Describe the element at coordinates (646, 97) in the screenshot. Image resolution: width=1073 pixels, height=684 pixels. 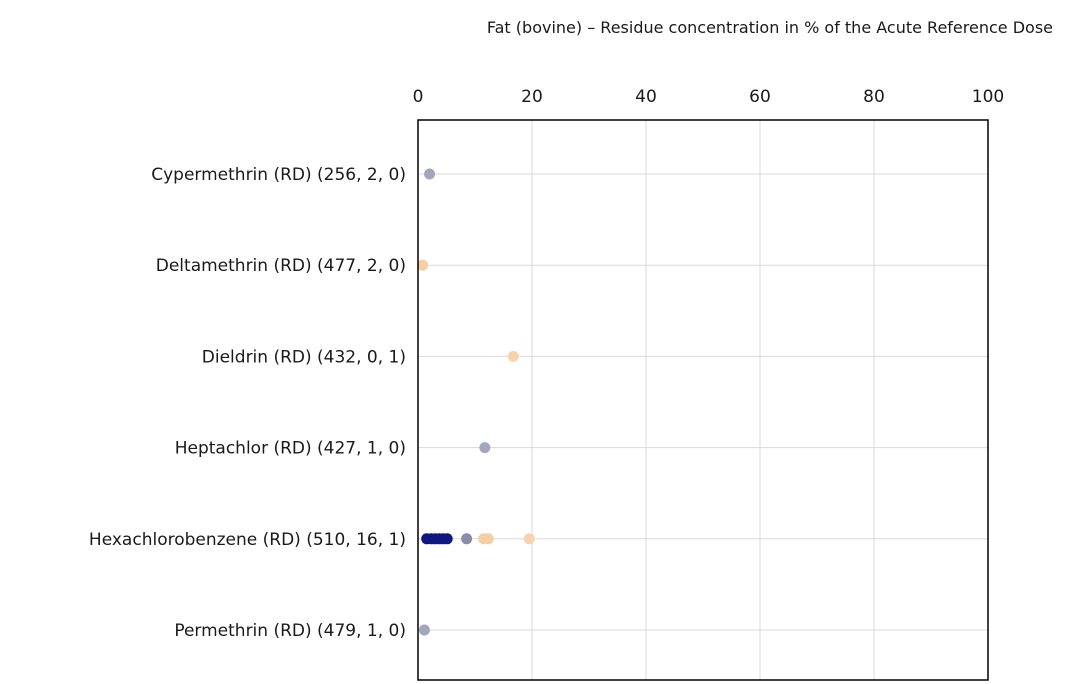
I see `x-tick-label: 40` at that location.